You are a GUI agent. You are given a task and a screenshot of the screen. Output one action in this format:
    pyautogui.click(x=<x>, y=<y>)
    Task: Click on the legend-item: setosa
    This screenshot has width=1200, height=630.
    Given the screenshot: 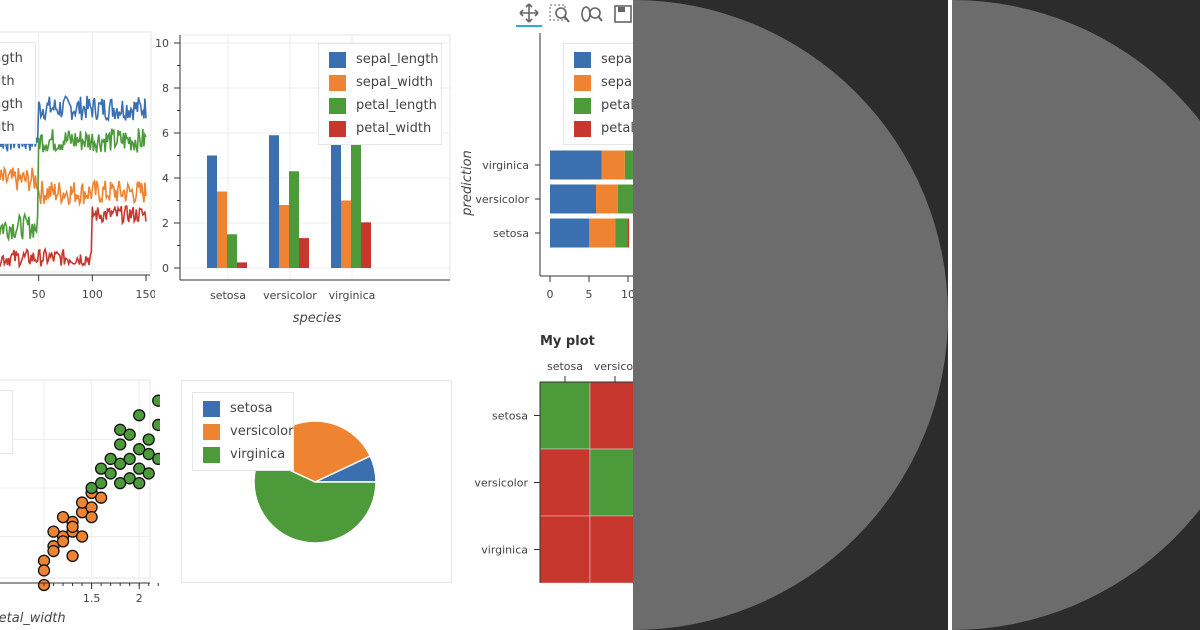 What is the action you would take?
    pyautogui.click(x=243, y=408)
    